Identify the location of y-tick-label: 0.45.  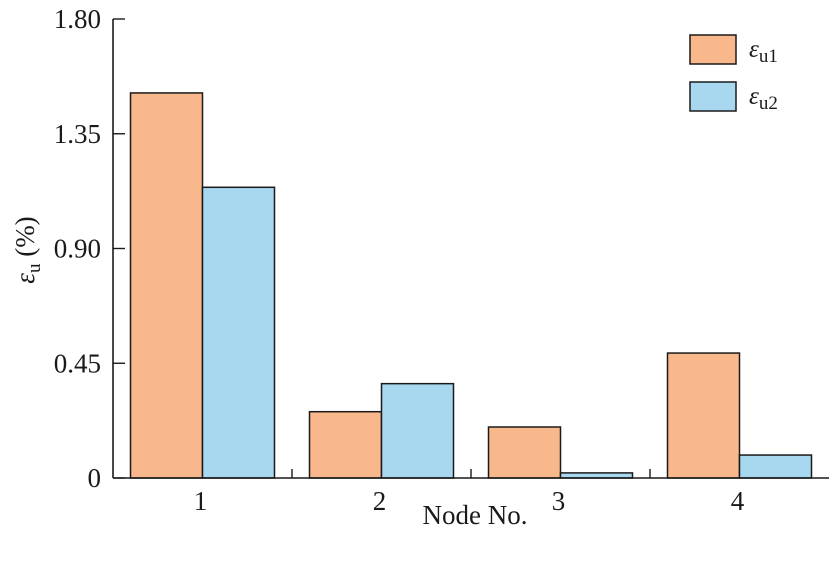
(77, 363).